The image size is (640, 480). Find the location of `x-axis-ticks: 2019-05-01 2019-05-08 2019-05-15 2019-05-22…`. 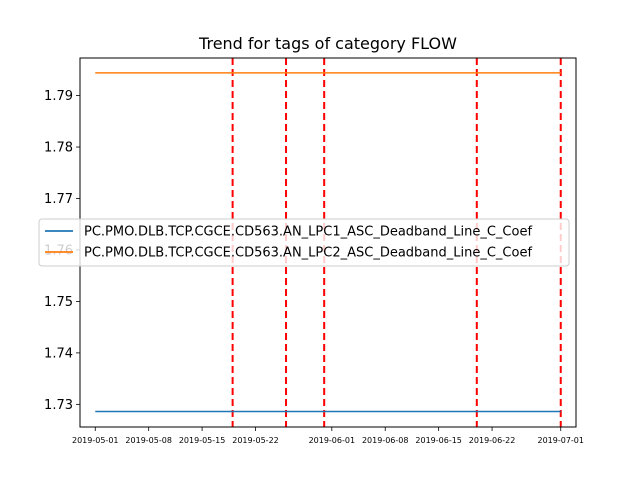

x-axis-ticks: 2019-05-01 2019-05-08 2019-05-15 2019-05-22… is located at coordinates (328, 436).